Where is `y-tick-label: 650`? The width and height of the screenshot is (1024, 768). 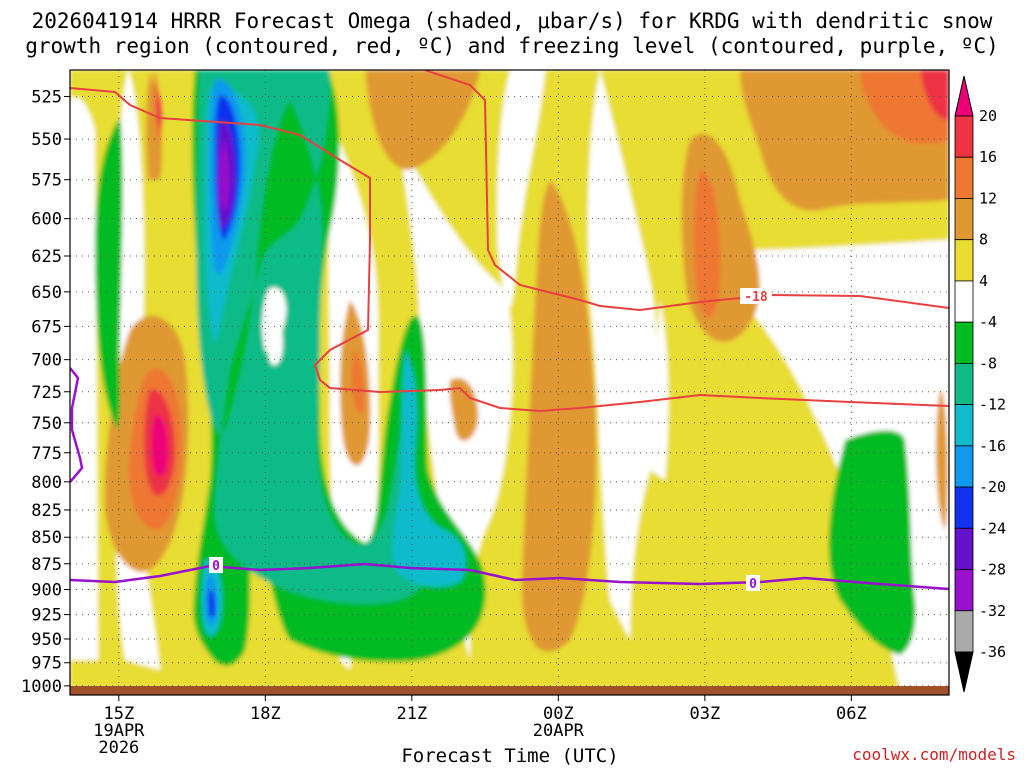
y-tick-label: 650 is located at coordinates (46, 293).